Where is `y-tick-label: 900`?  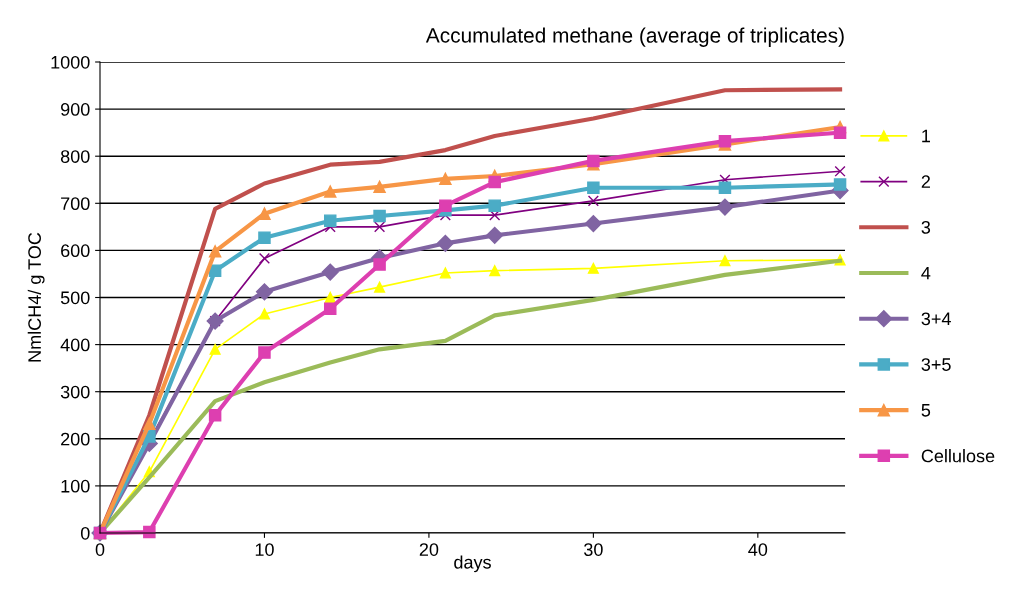 y-tick-label: 900 is located at coordinates (75, 109).